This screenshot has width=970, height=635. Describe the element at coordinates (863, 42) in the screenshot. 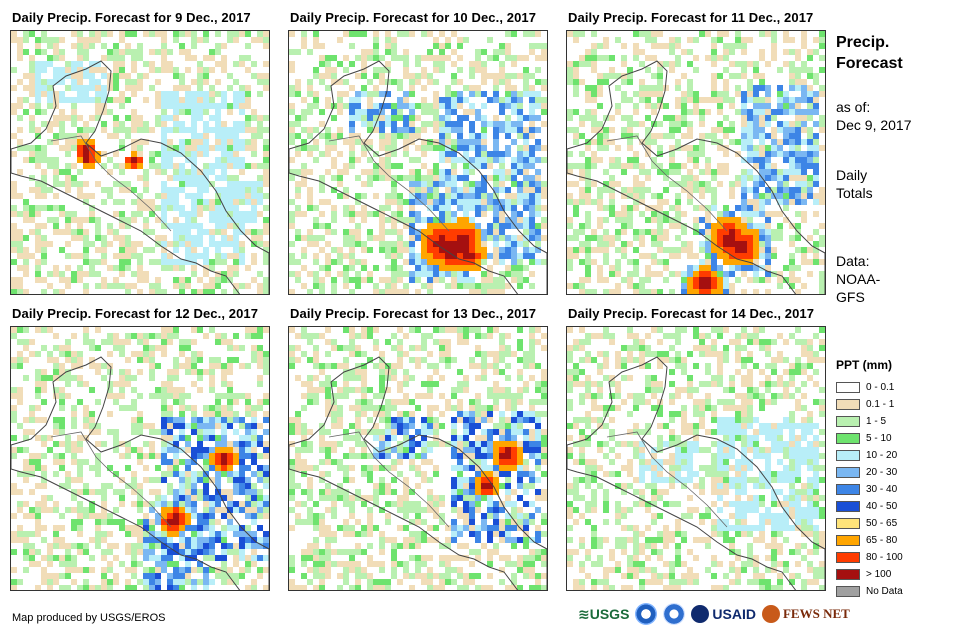

I see `side-title-line1: Precip.` at that location.